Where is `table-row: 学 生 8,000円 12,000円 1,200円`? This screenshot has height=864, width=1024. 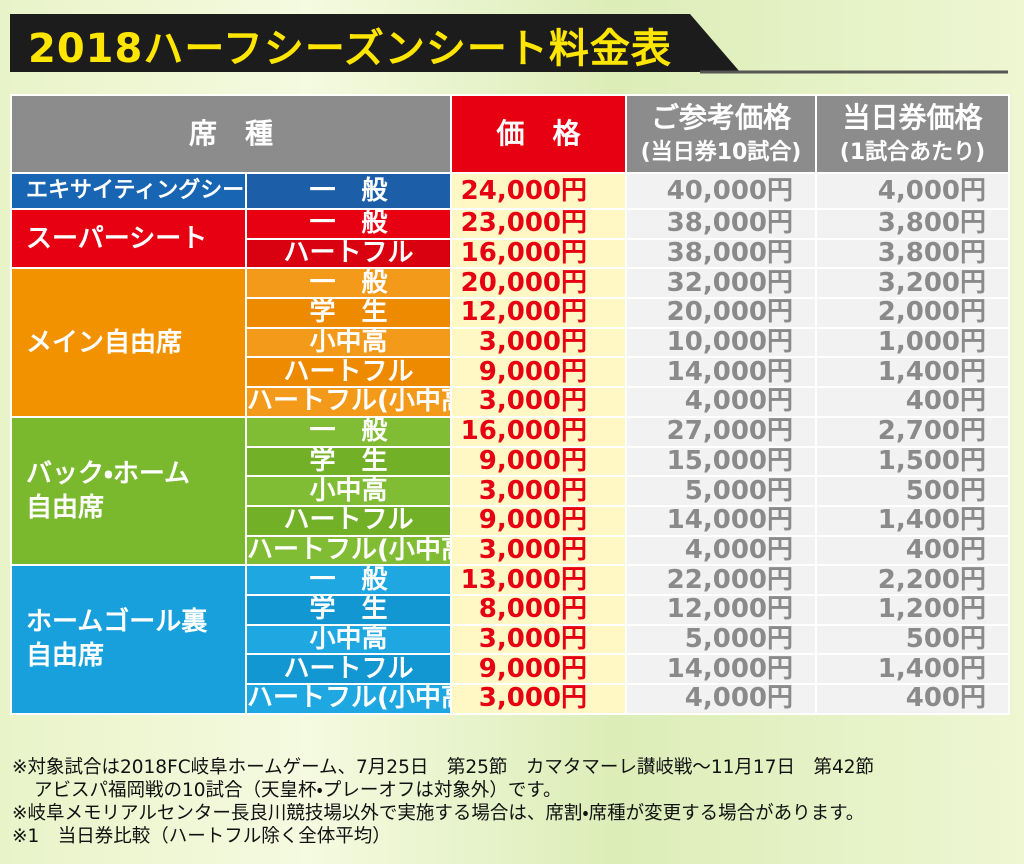
table-row: 学 生 8,000円 12,000円 1,200円 is located at coordinates (511, 609).